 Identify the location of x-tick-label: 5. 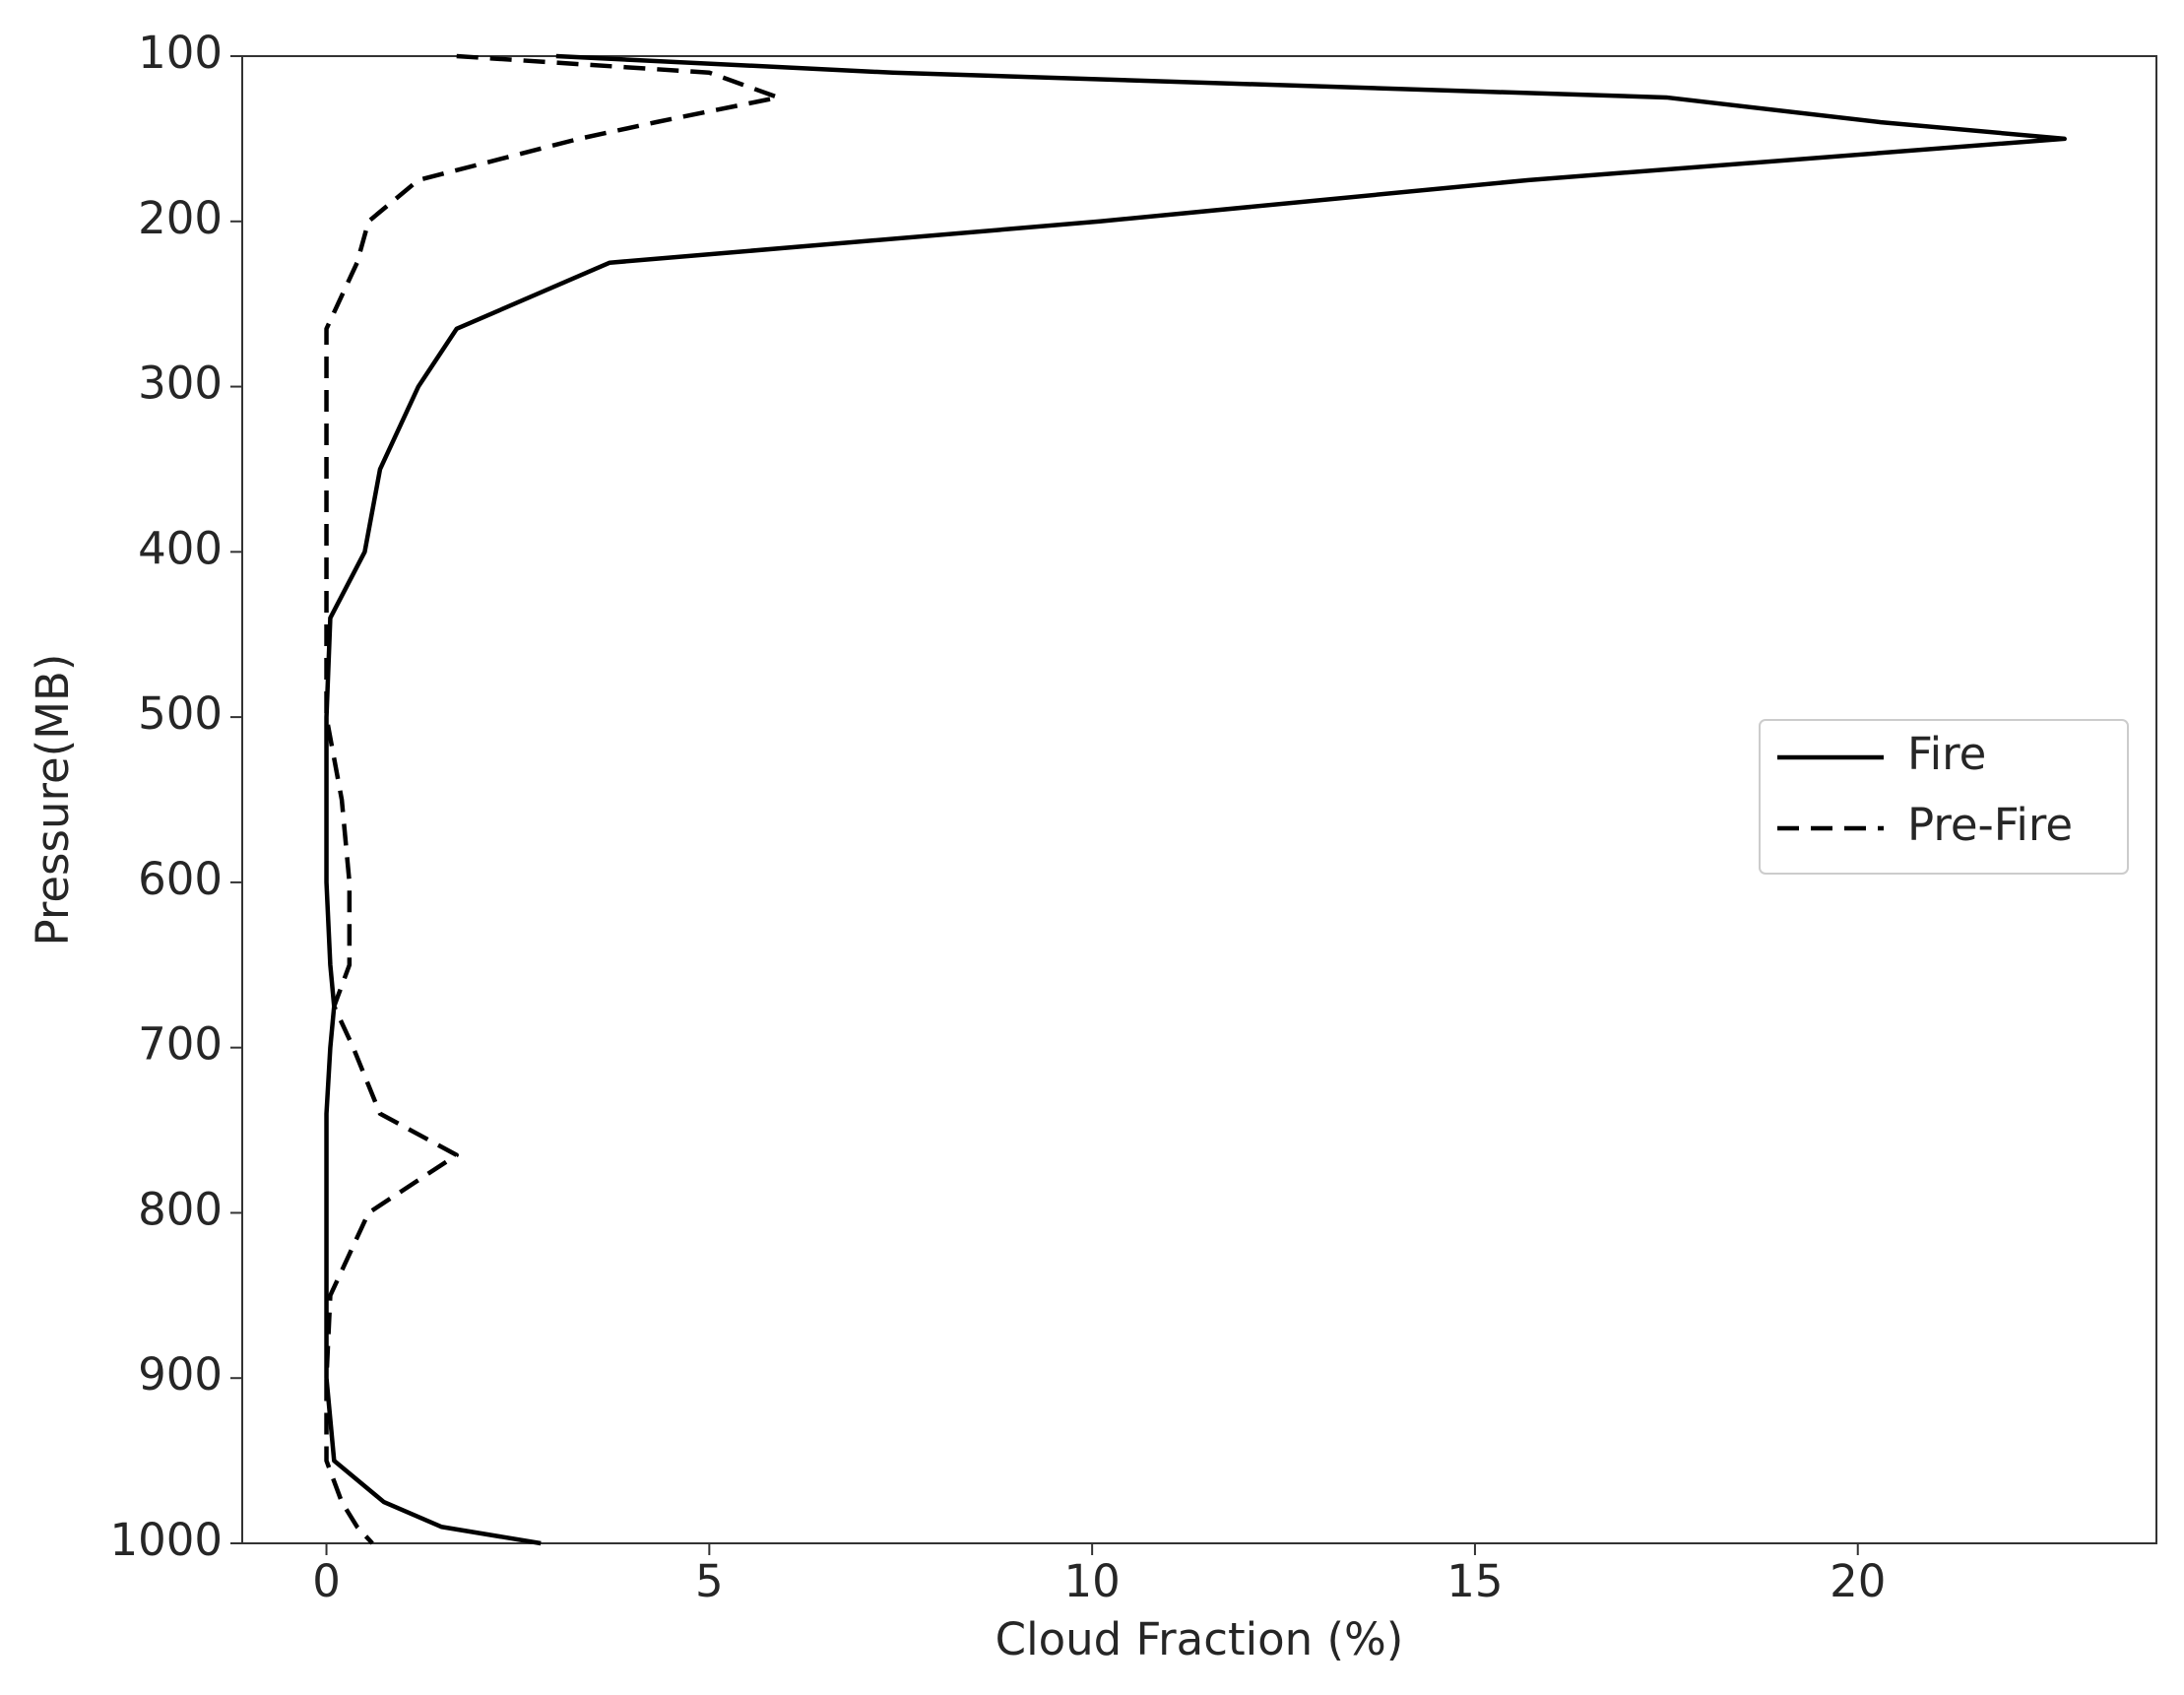
(709, 1581).